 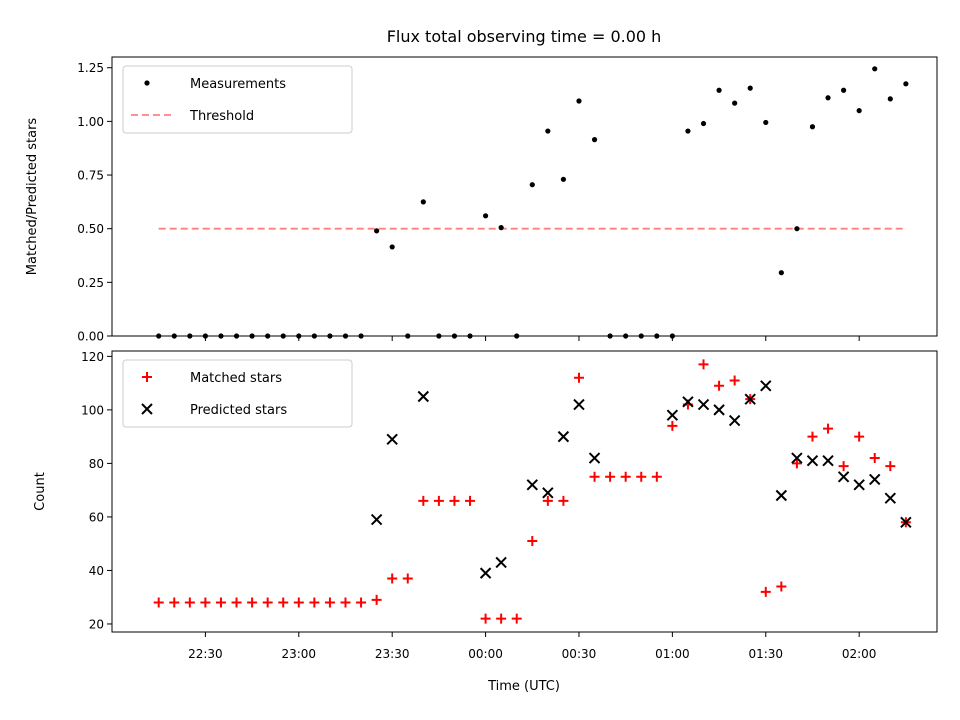 I want to click on y-tick-label: 60, so click(x=96, y=517).